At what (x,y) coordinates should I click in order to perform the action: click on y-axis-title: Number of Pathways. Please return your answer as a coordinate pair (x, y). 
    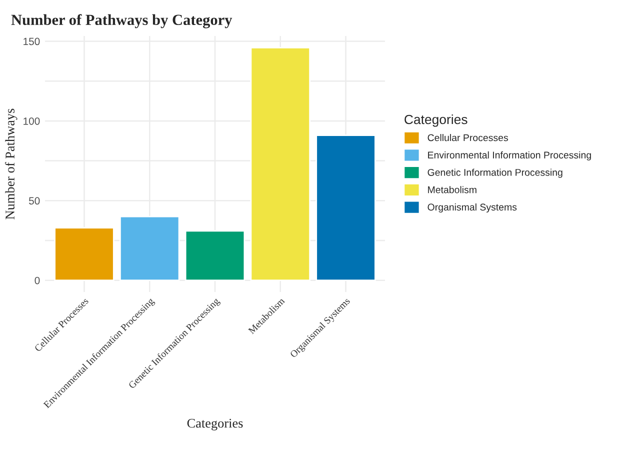
    Looking at the image, I should click on (11, 164).